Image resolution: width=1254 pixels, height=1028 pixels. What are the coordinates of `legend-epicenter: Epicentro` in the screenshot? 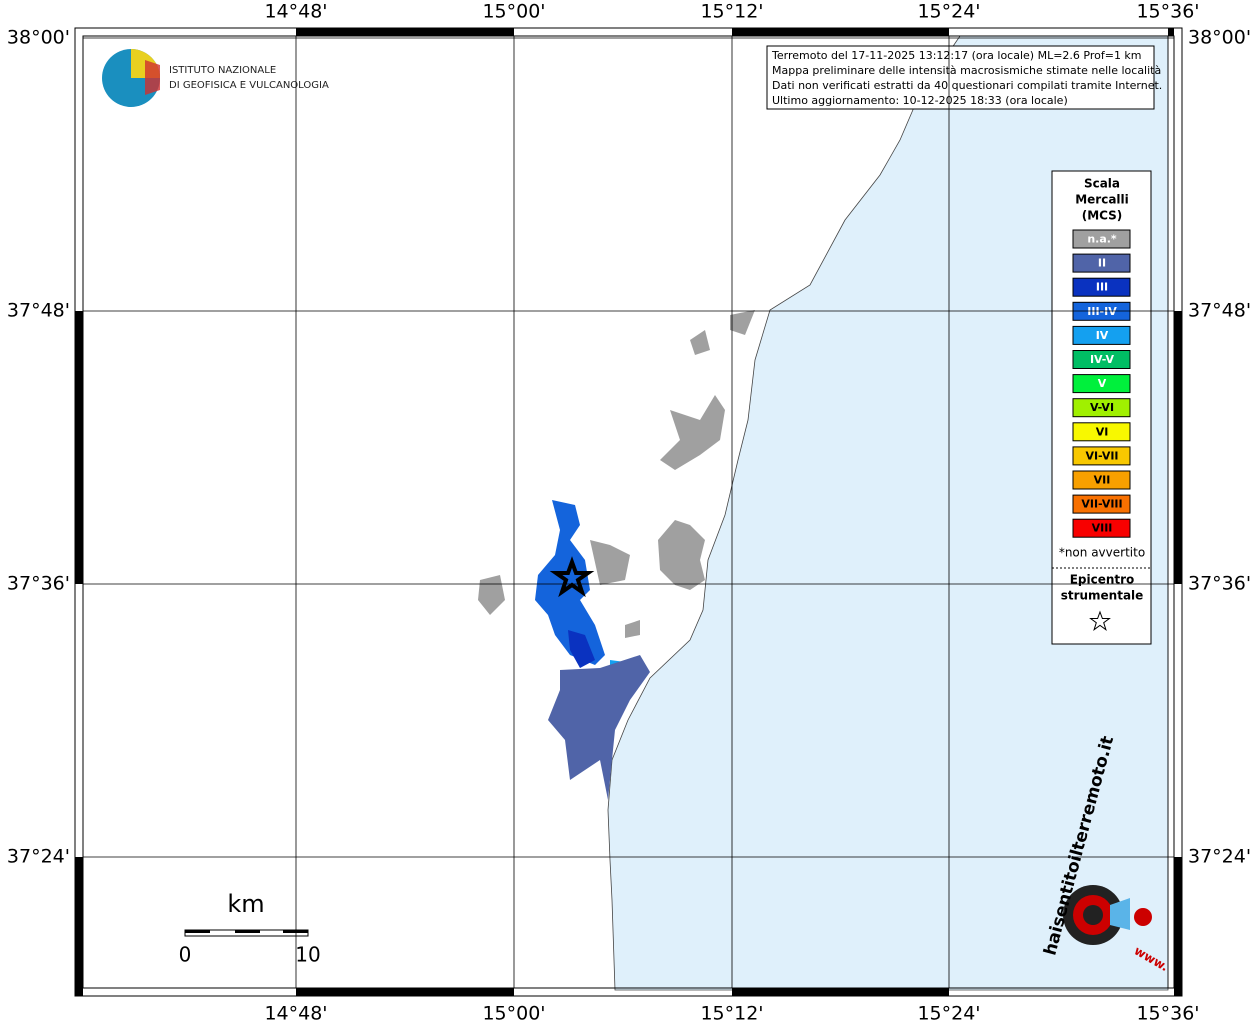 It's located at (1102, 580).